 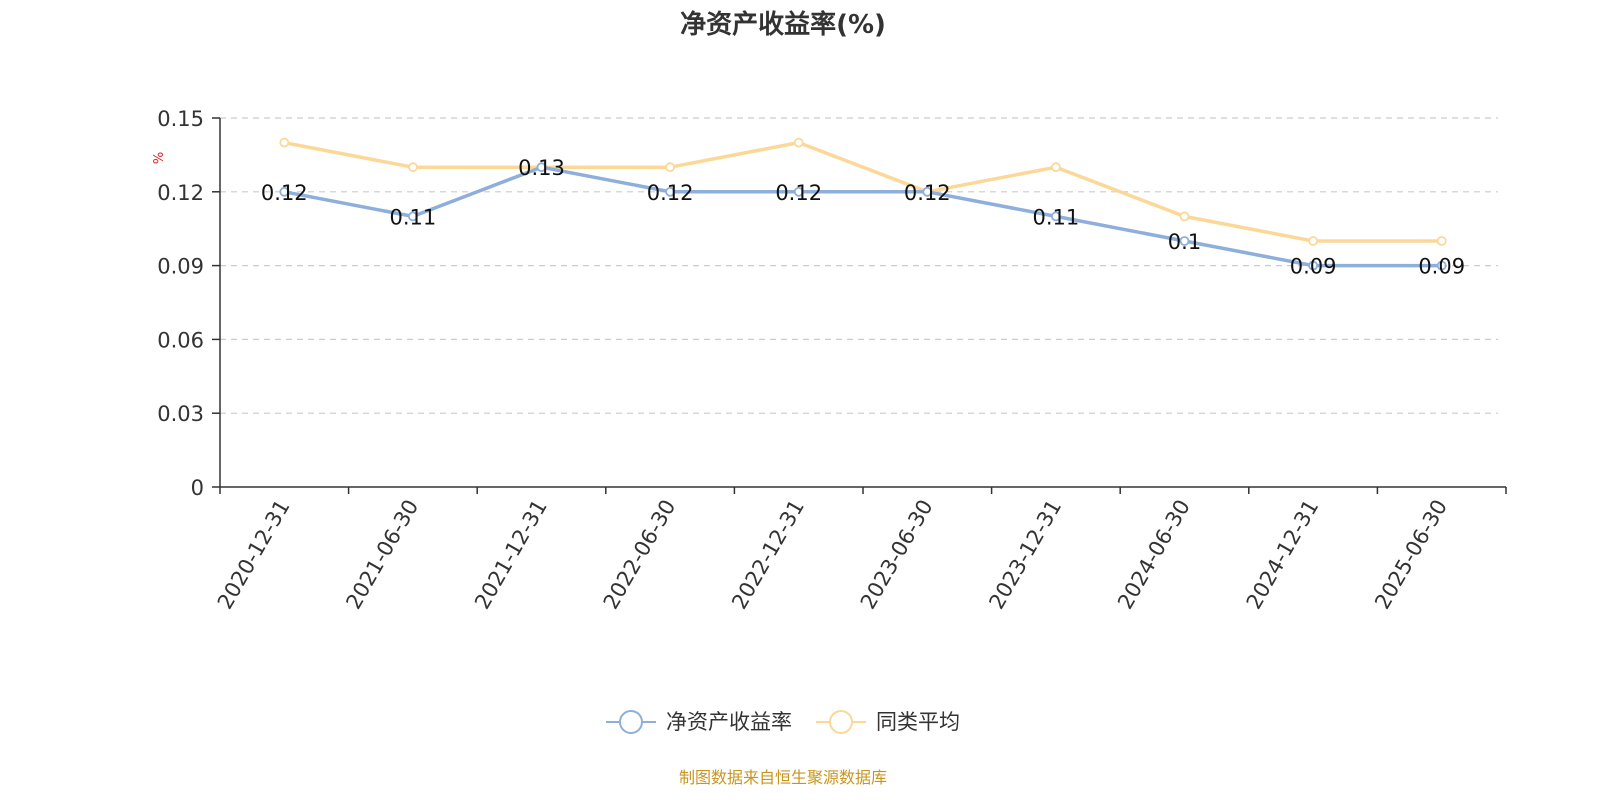 I want to click on y-axis-unit-label: %, so click(x=159, y=158).